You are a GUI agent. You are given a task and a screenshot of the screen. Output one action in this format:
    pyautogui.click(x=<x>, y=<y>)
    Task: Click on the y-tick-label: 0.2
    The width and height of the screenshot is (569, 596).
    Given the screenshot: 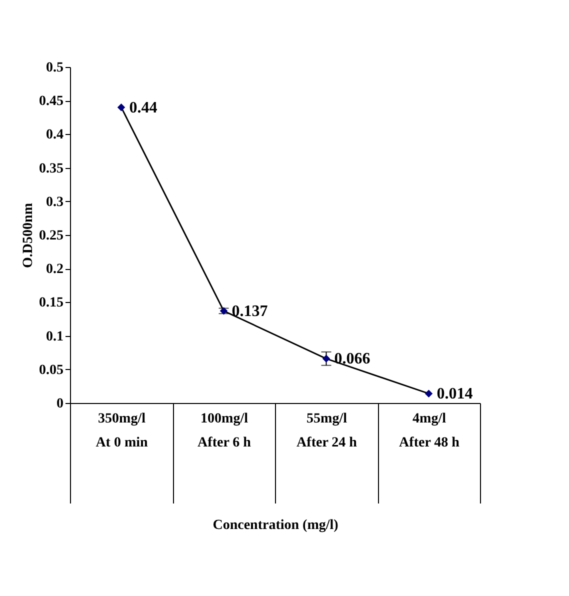 What is the action you would take?
    pyautogui.click(x=55, y=270)
    